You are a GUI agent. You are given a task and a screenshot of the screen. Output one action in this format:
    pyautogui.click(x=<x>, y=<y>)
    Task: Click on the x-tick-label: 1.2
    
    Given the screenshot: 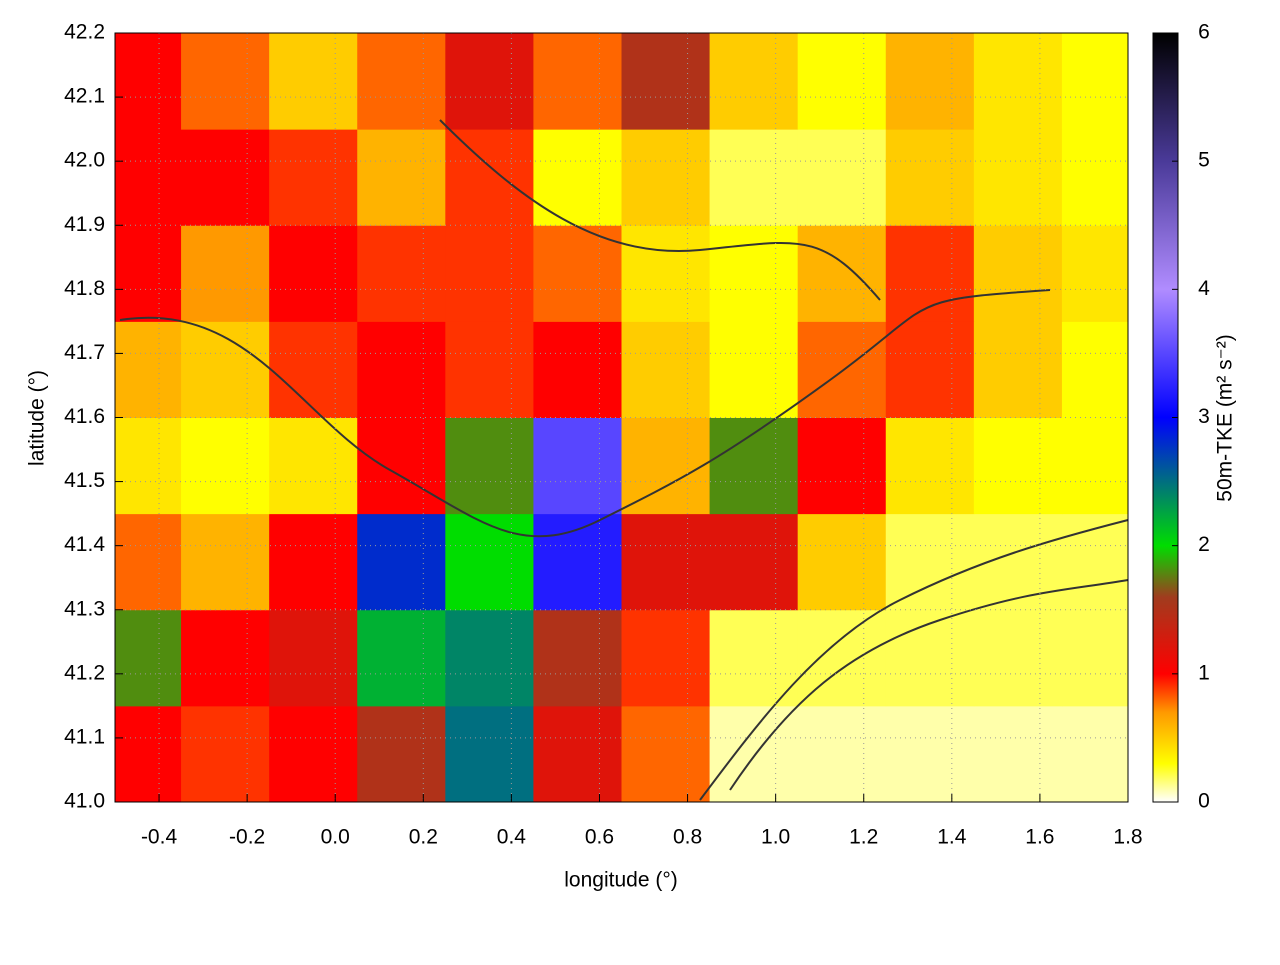 What is the action you would take?
    pyautogui.click(x=863, y=837)
    